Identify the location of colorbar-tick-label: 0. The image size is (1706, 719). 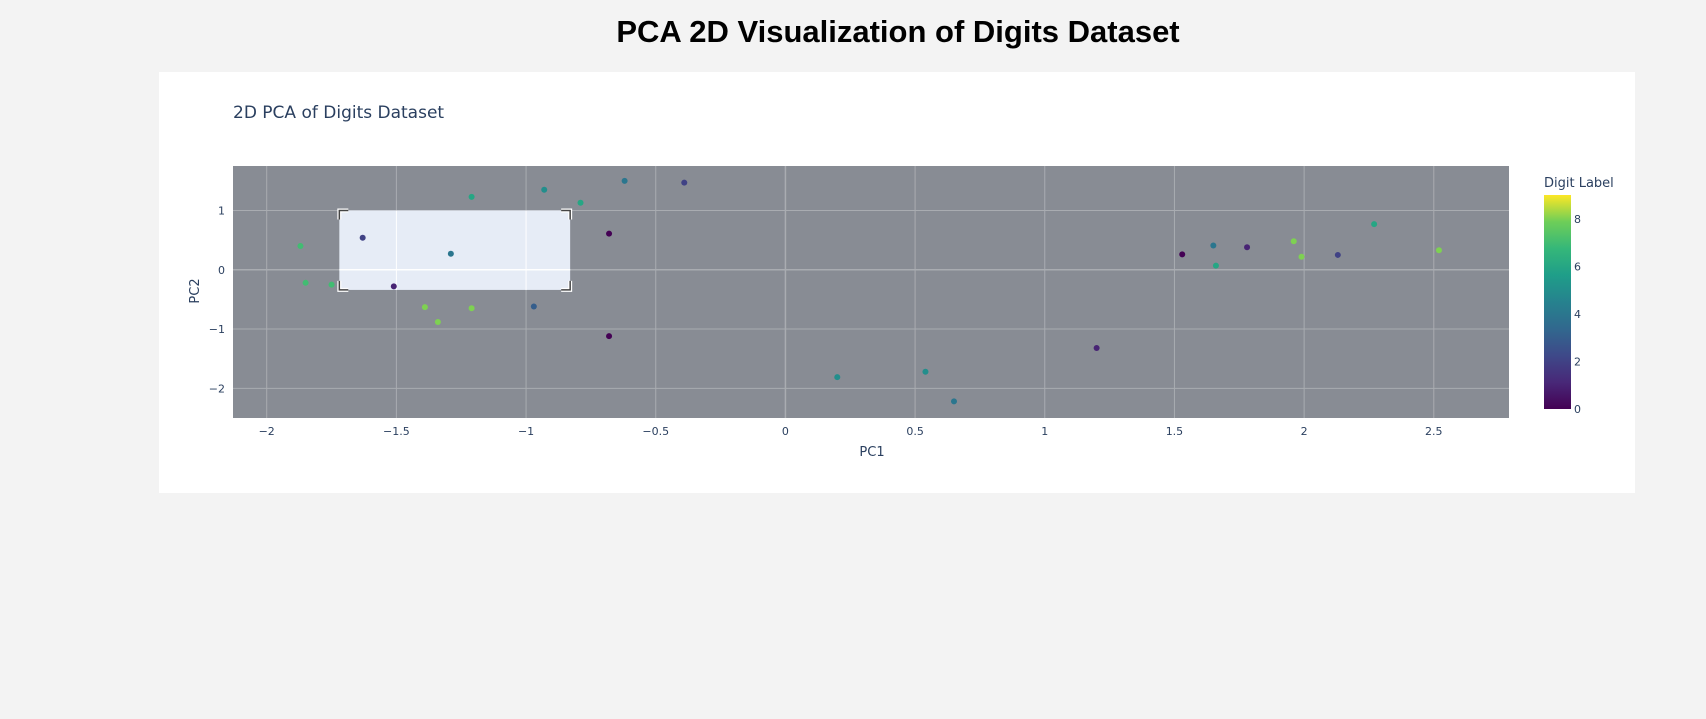
(1577, 409).